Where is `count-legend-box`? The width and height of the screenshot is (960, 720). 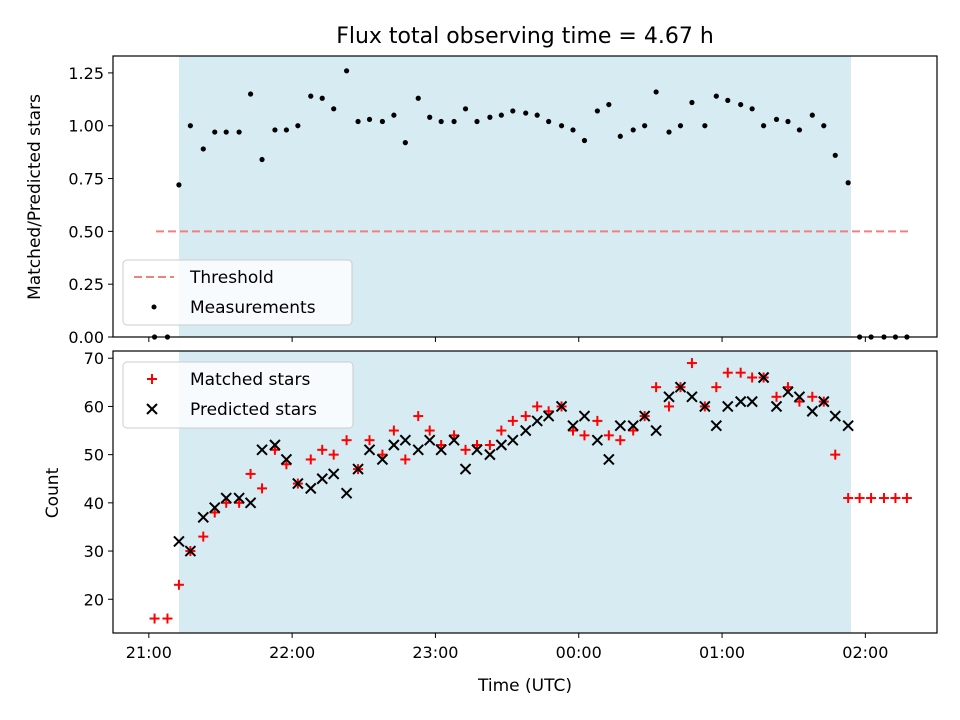
count-legend-box is located at coordinates (238, 395).